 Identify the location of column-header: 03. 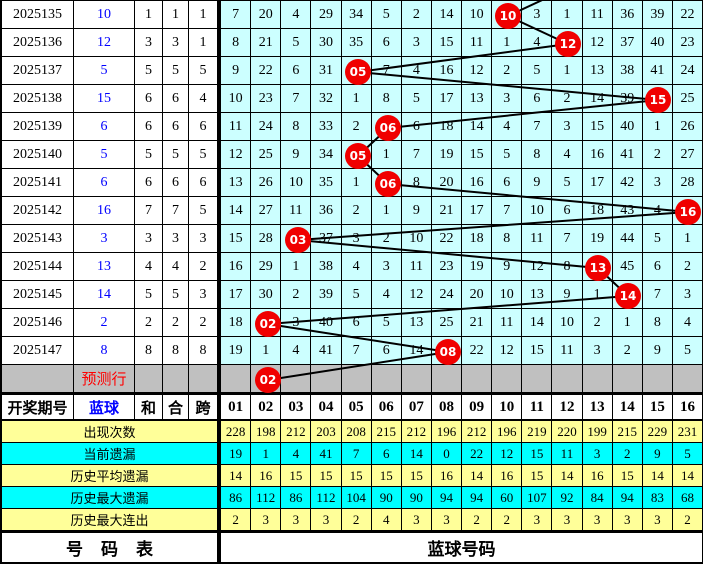
(296, 407).